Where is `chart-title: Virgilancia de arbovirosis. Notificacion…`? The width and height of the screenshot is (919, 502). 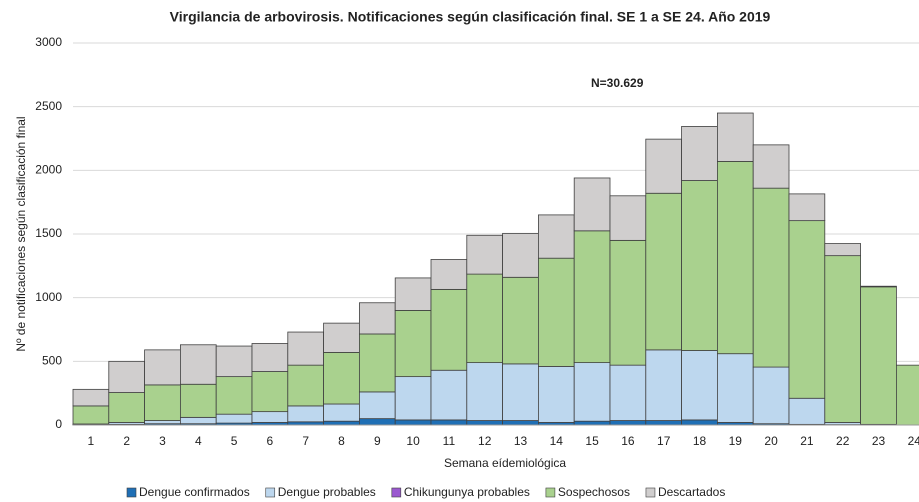 chart-title: Virgilancia de arbovirosis. Notificacion… is located at coordinates (470, 17).